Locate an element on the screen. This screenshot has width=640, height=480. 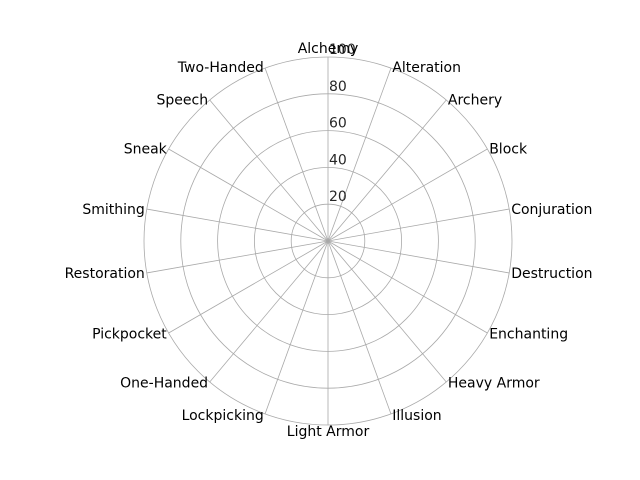
r-tick-label: 20 is located at coordinates (338, 197).